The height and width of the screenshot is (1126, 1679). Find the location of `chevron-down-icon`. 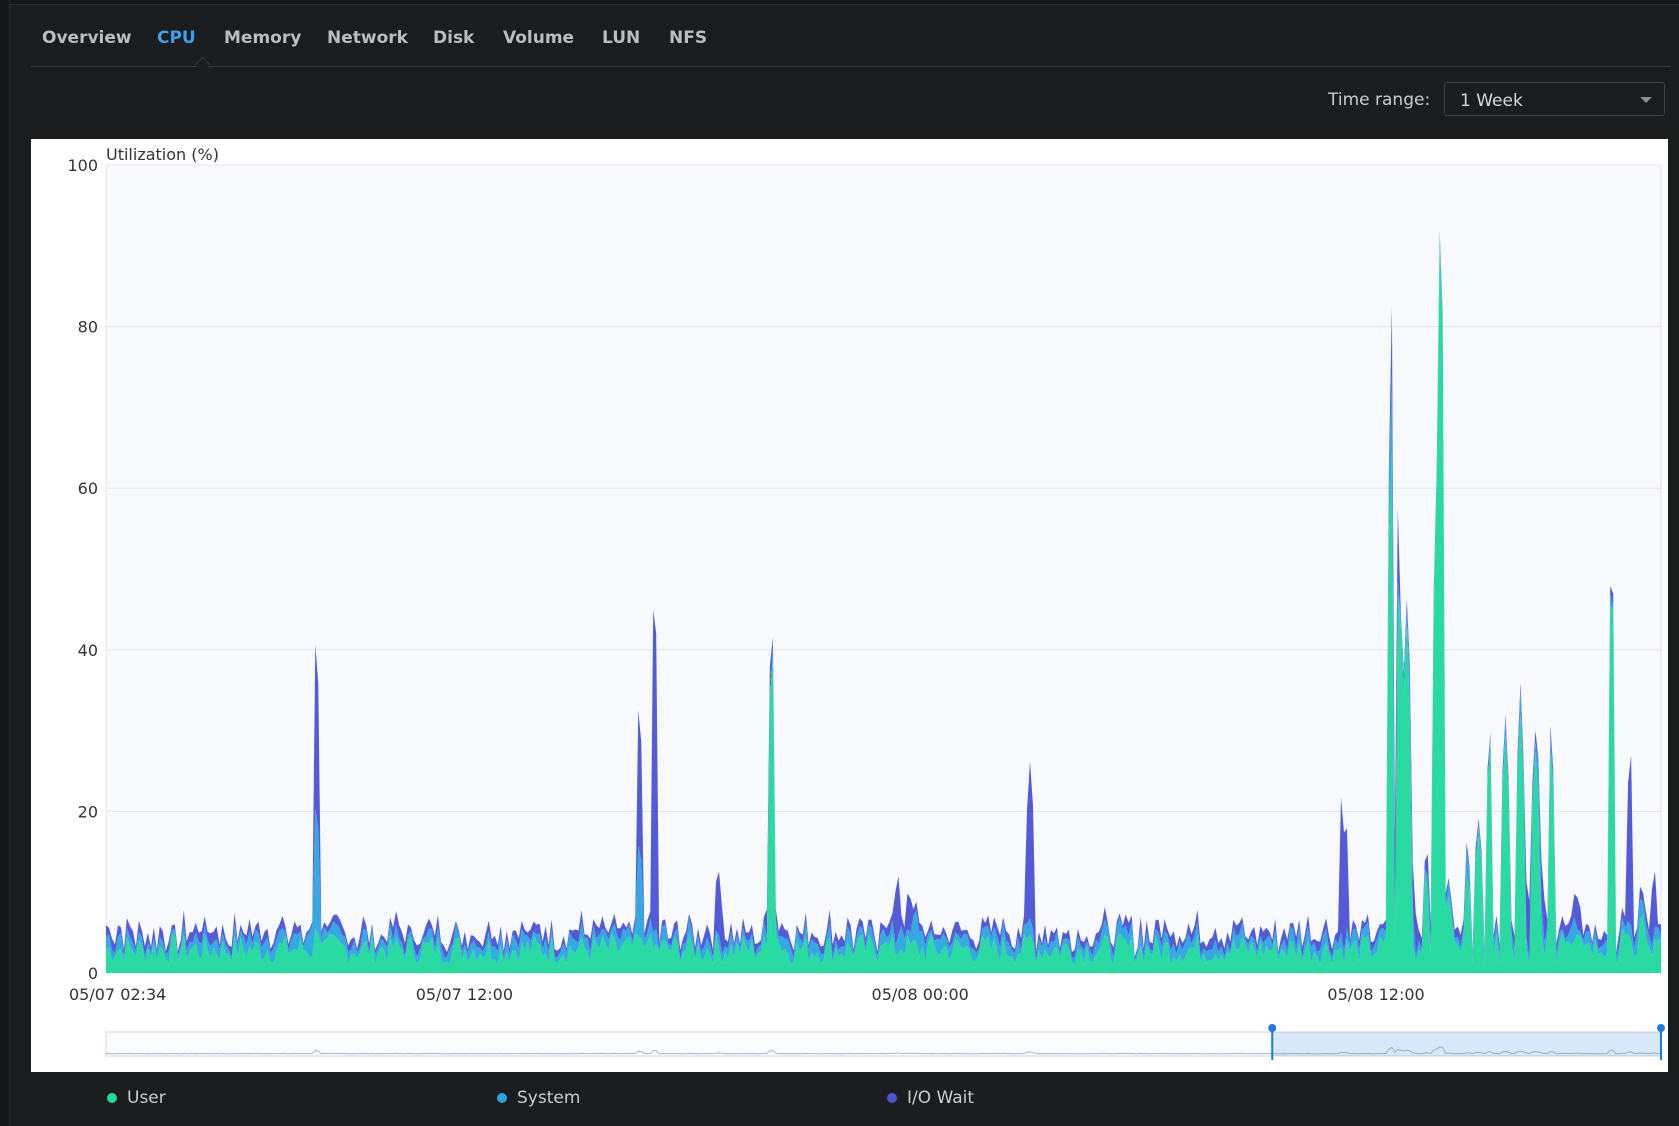

chevron-down-icon is located at coordinates (1646, 100).